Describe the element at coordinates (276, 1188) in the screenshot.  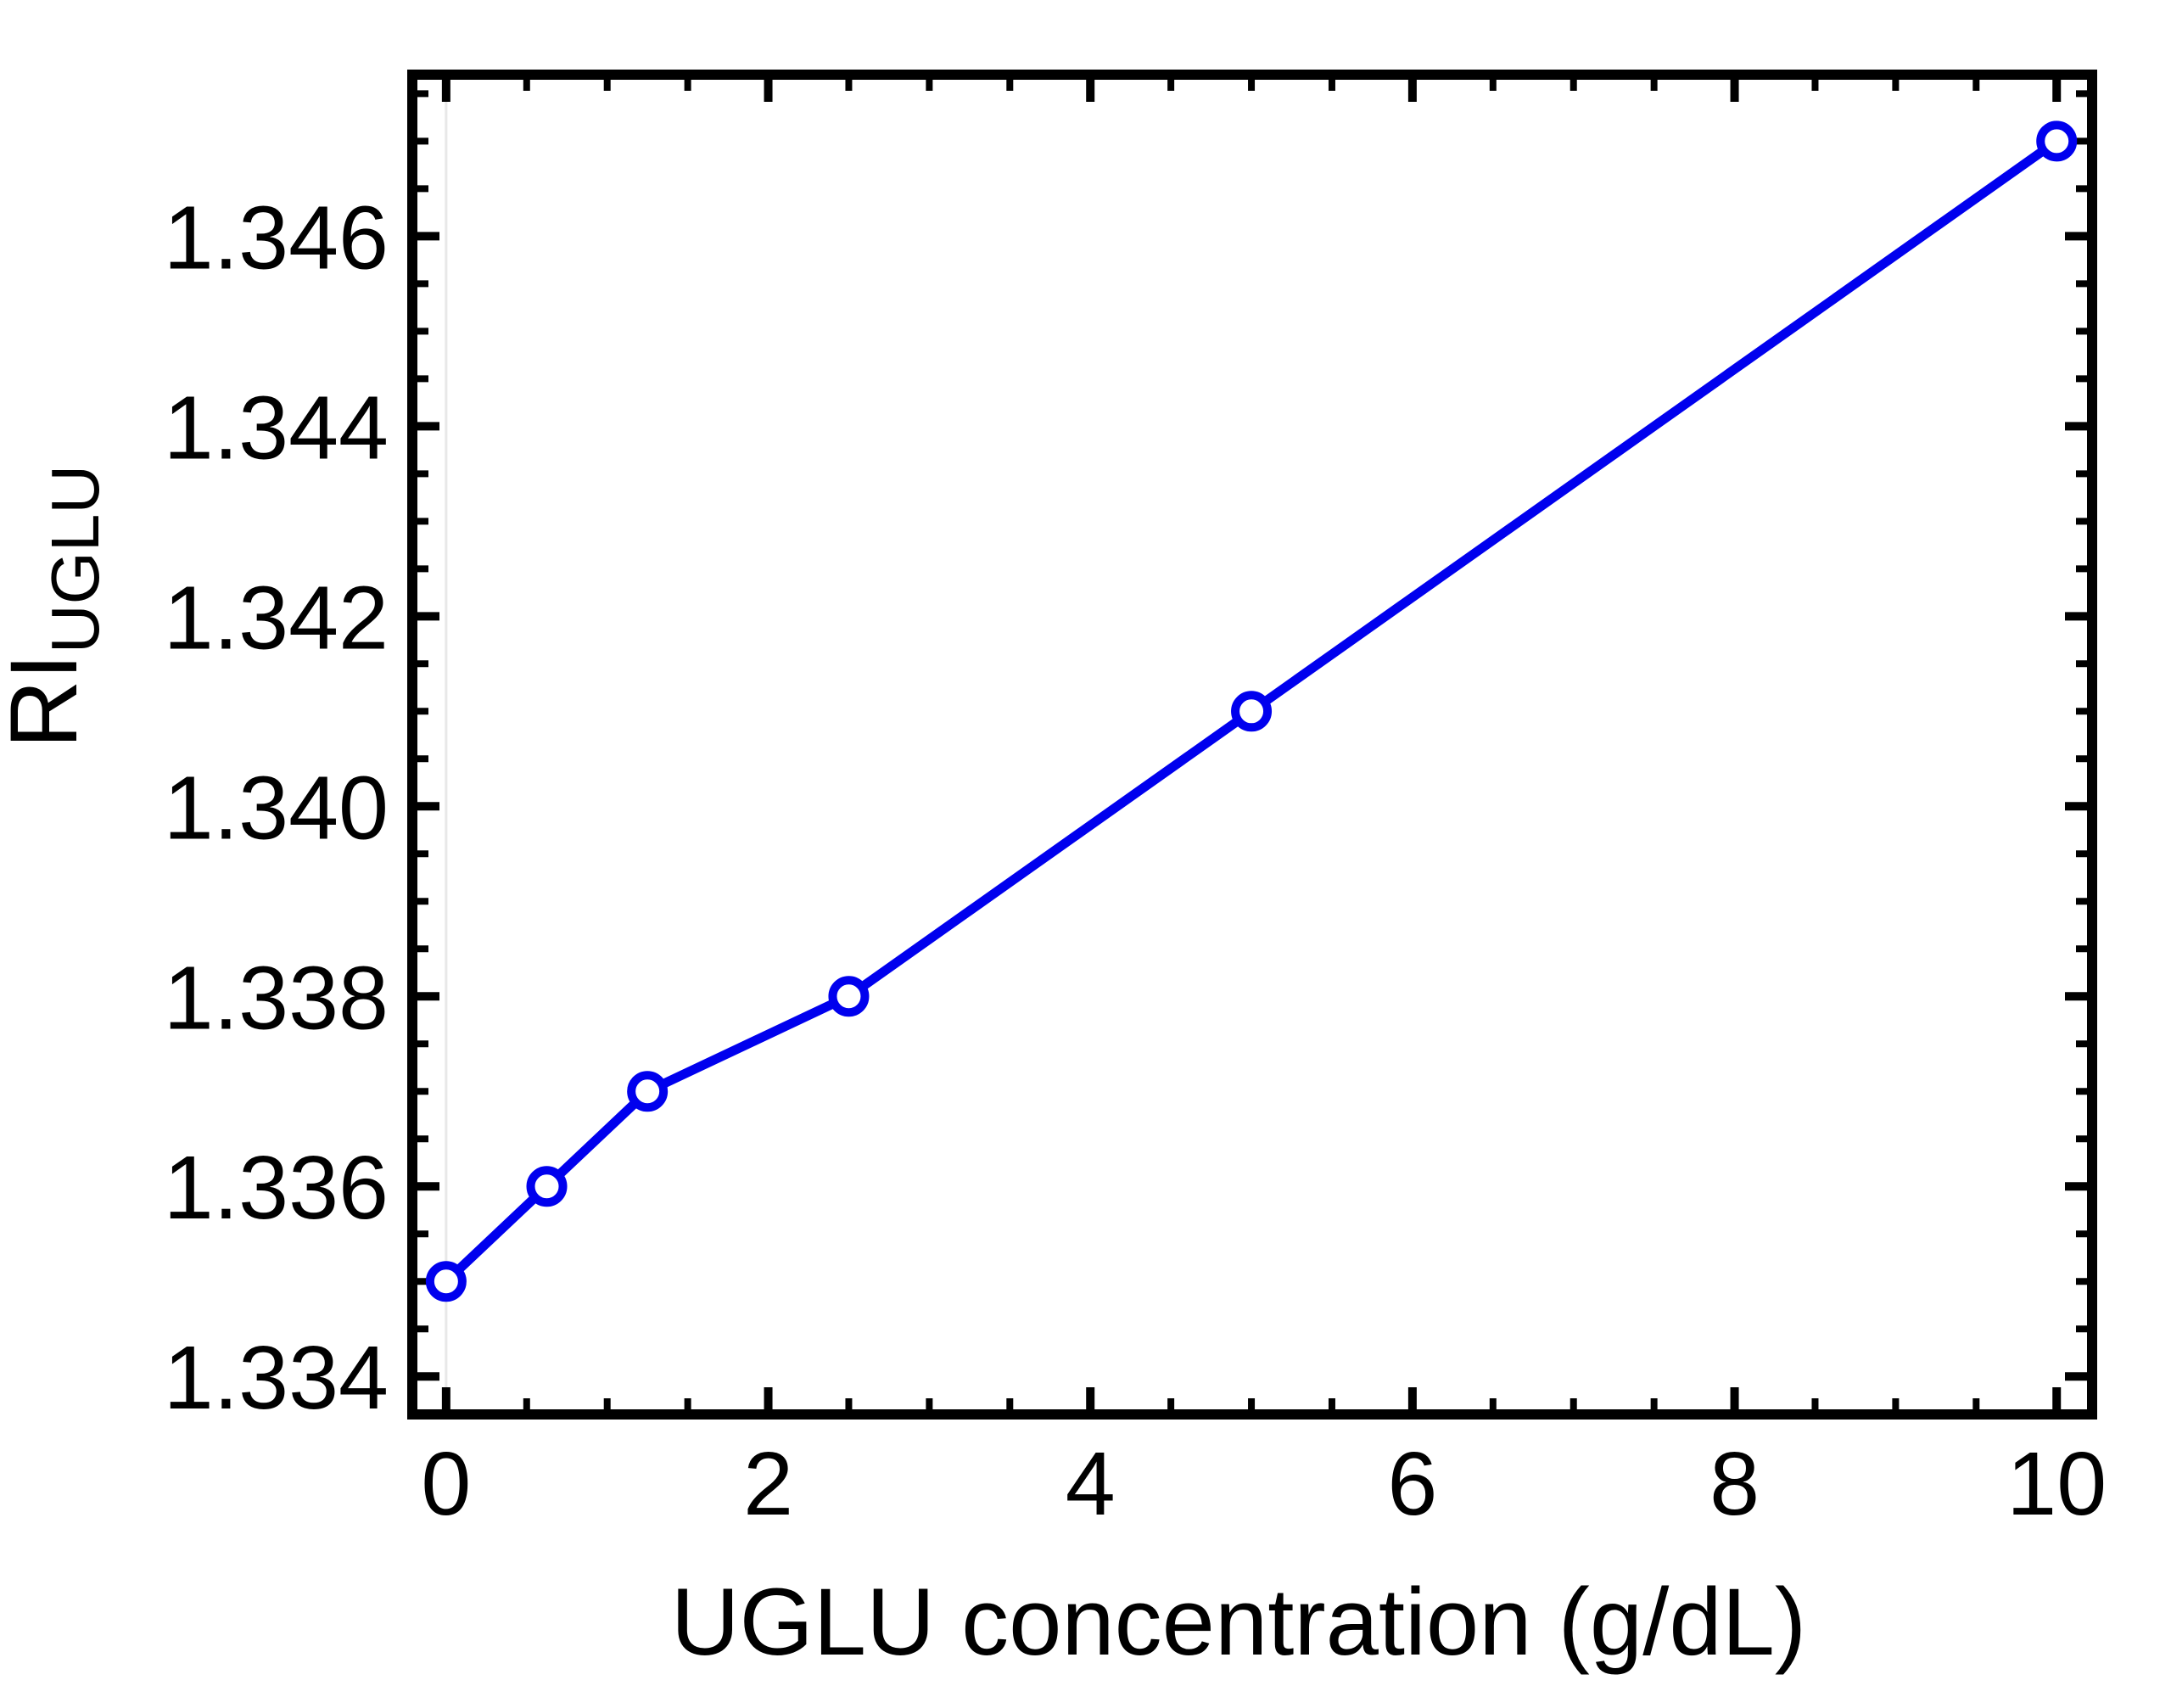
I see `y-tick-label: 1.336` at that location.